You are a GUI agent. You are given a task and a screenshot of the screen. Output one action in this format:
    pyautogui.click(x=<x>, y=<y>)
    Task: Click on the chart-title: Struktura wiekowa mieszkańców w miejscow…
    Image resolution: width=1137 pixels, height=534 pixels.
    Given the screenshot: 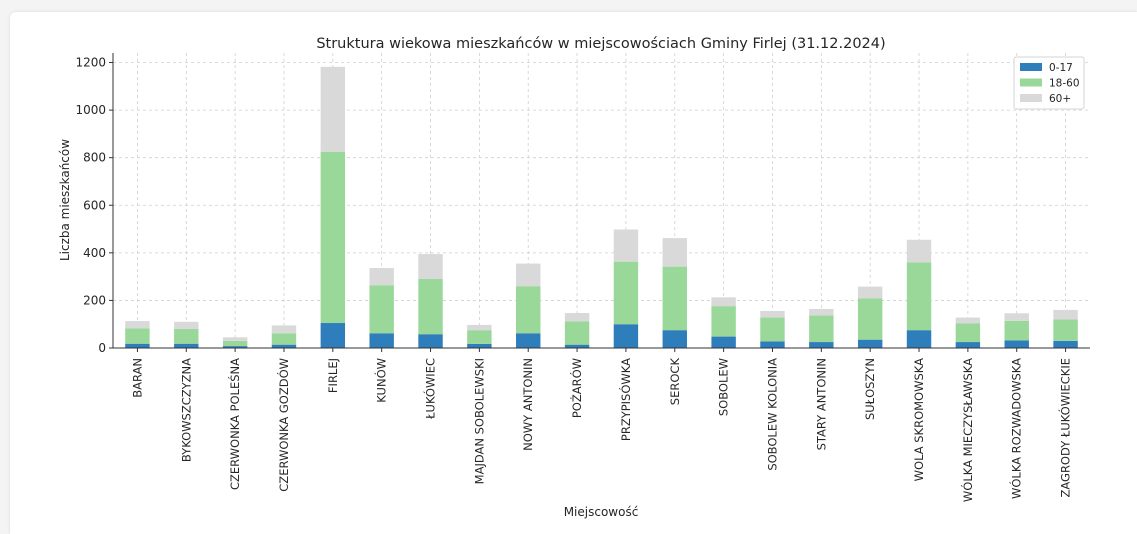 What is the action you would take?
    pyautogui.click(x=600, y=44)
    